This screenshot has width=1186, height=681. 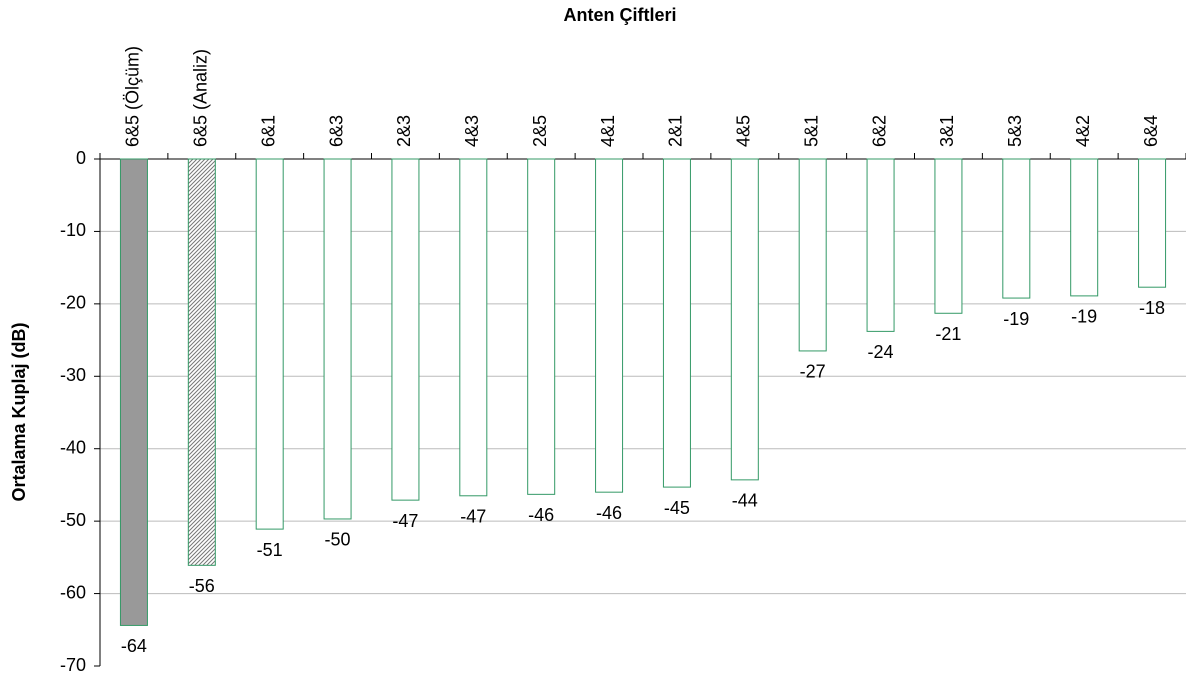 What do you see at coordinates (744, 131) in the screenshot?
I see `x-tick-label: 4&5` at bounding box center [744, 131].